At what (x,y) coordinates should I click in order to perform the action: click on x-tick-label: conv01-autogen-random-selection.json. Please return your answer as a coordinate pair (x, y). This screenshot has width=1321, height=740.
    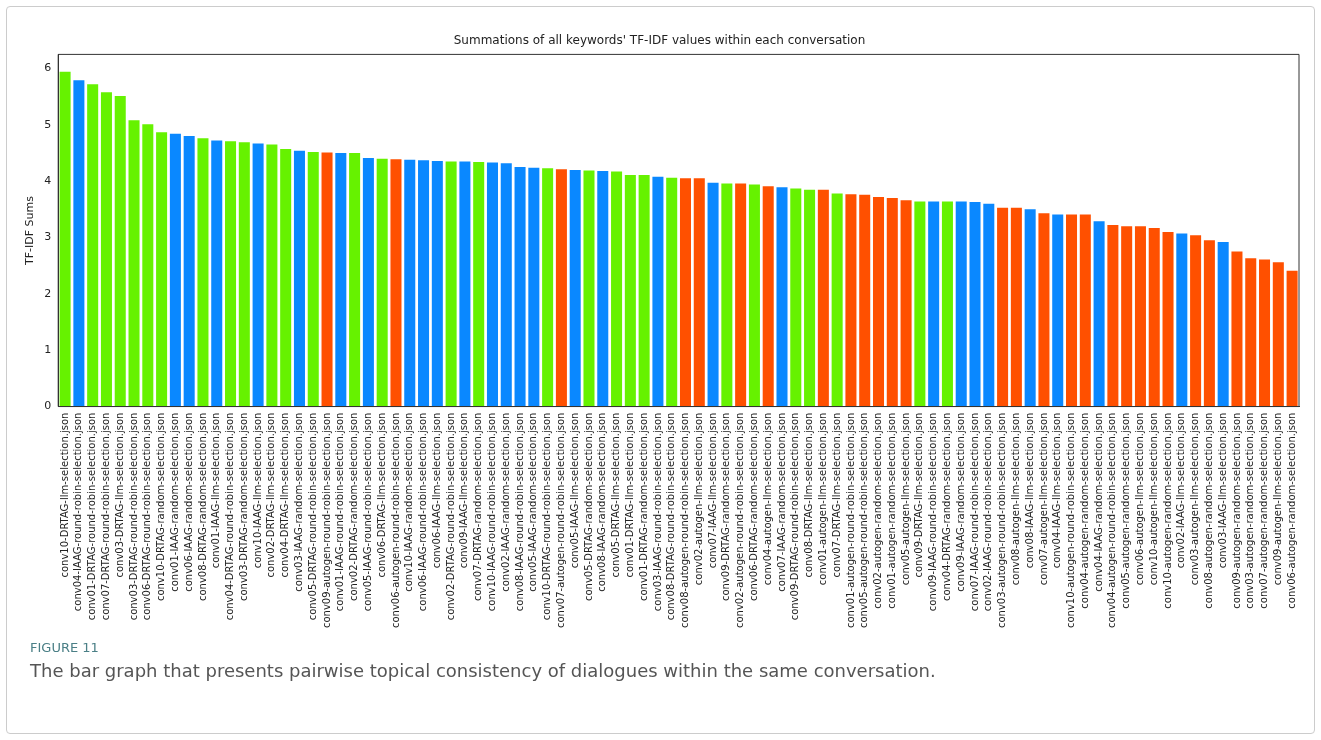
    Looking at the image, I should click on (891, 510).